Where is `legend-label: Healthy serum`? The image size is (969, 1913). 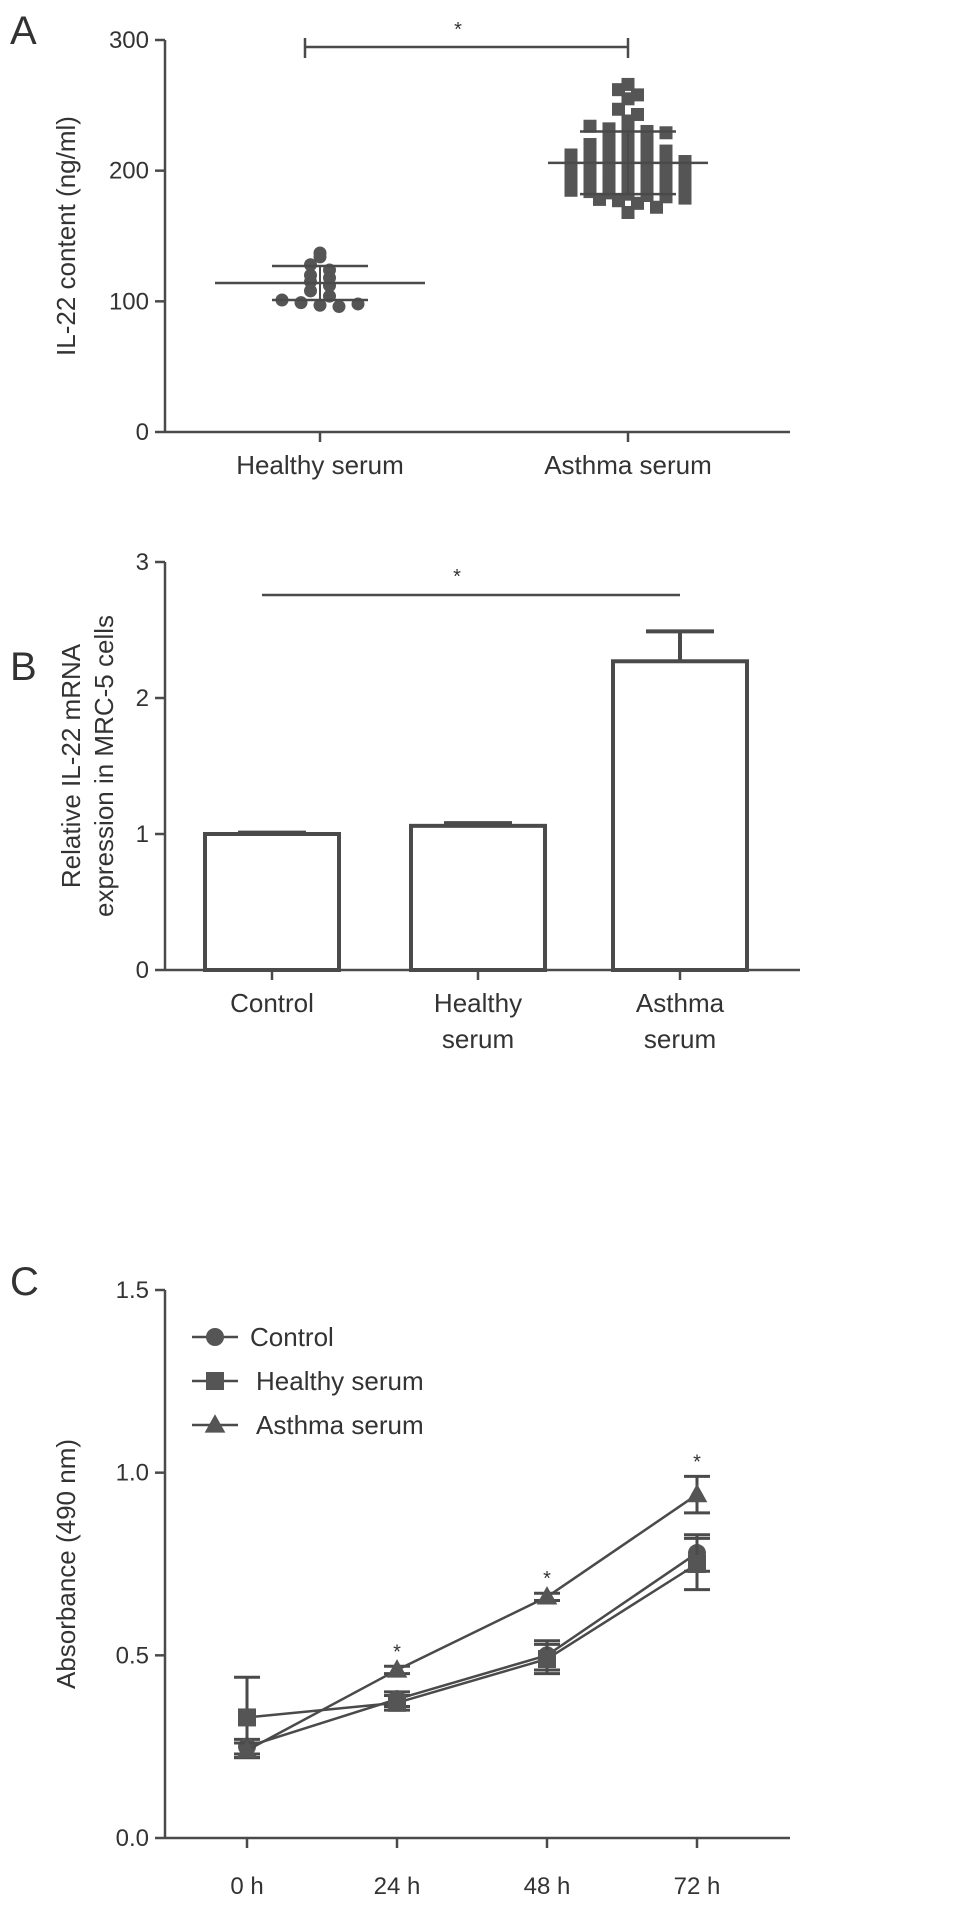 legend-label: Healthy serum is located at coordinates (340, 1381).